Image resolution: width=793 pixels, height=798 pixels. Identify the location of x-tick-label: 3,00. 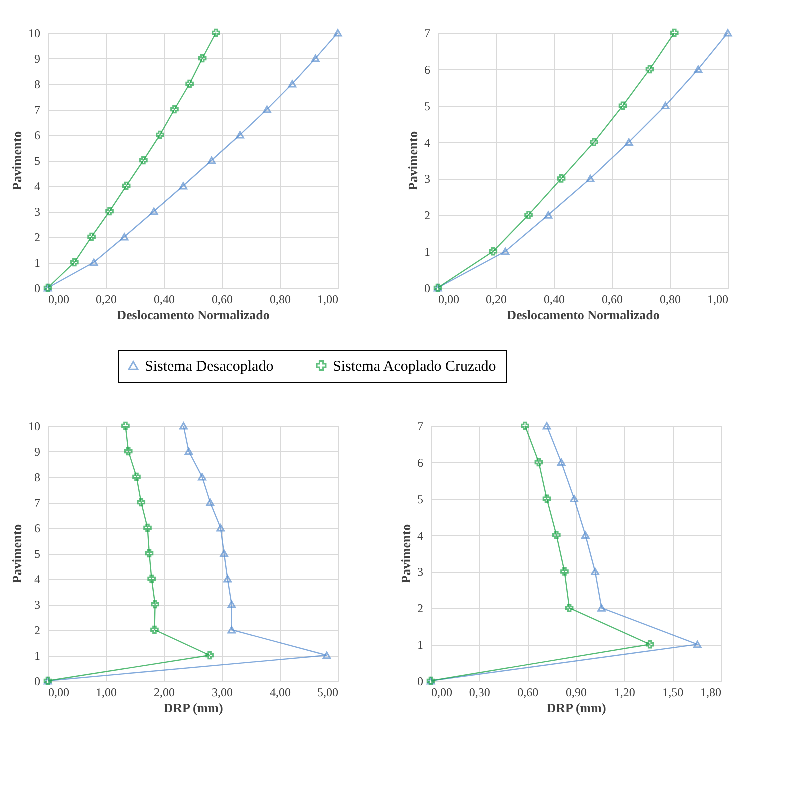
(222, 693).